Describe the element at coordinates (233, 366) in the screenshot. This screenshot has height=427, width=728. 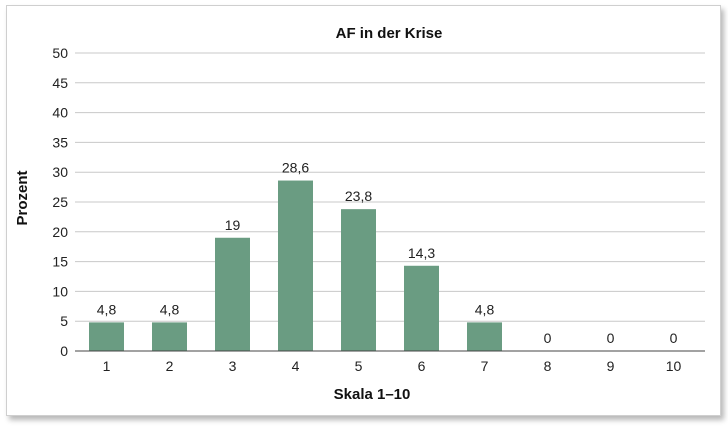
I see `x-tick-label-3: 3` at that location.